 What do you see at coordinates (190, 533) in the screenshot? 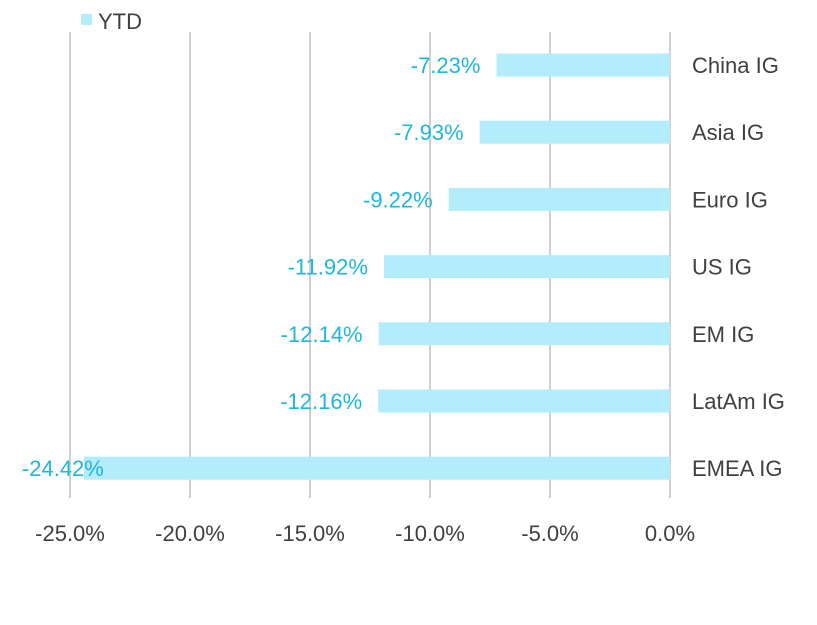
I see `x-tick-label: -20.0%` at bounding box center [190, 533].